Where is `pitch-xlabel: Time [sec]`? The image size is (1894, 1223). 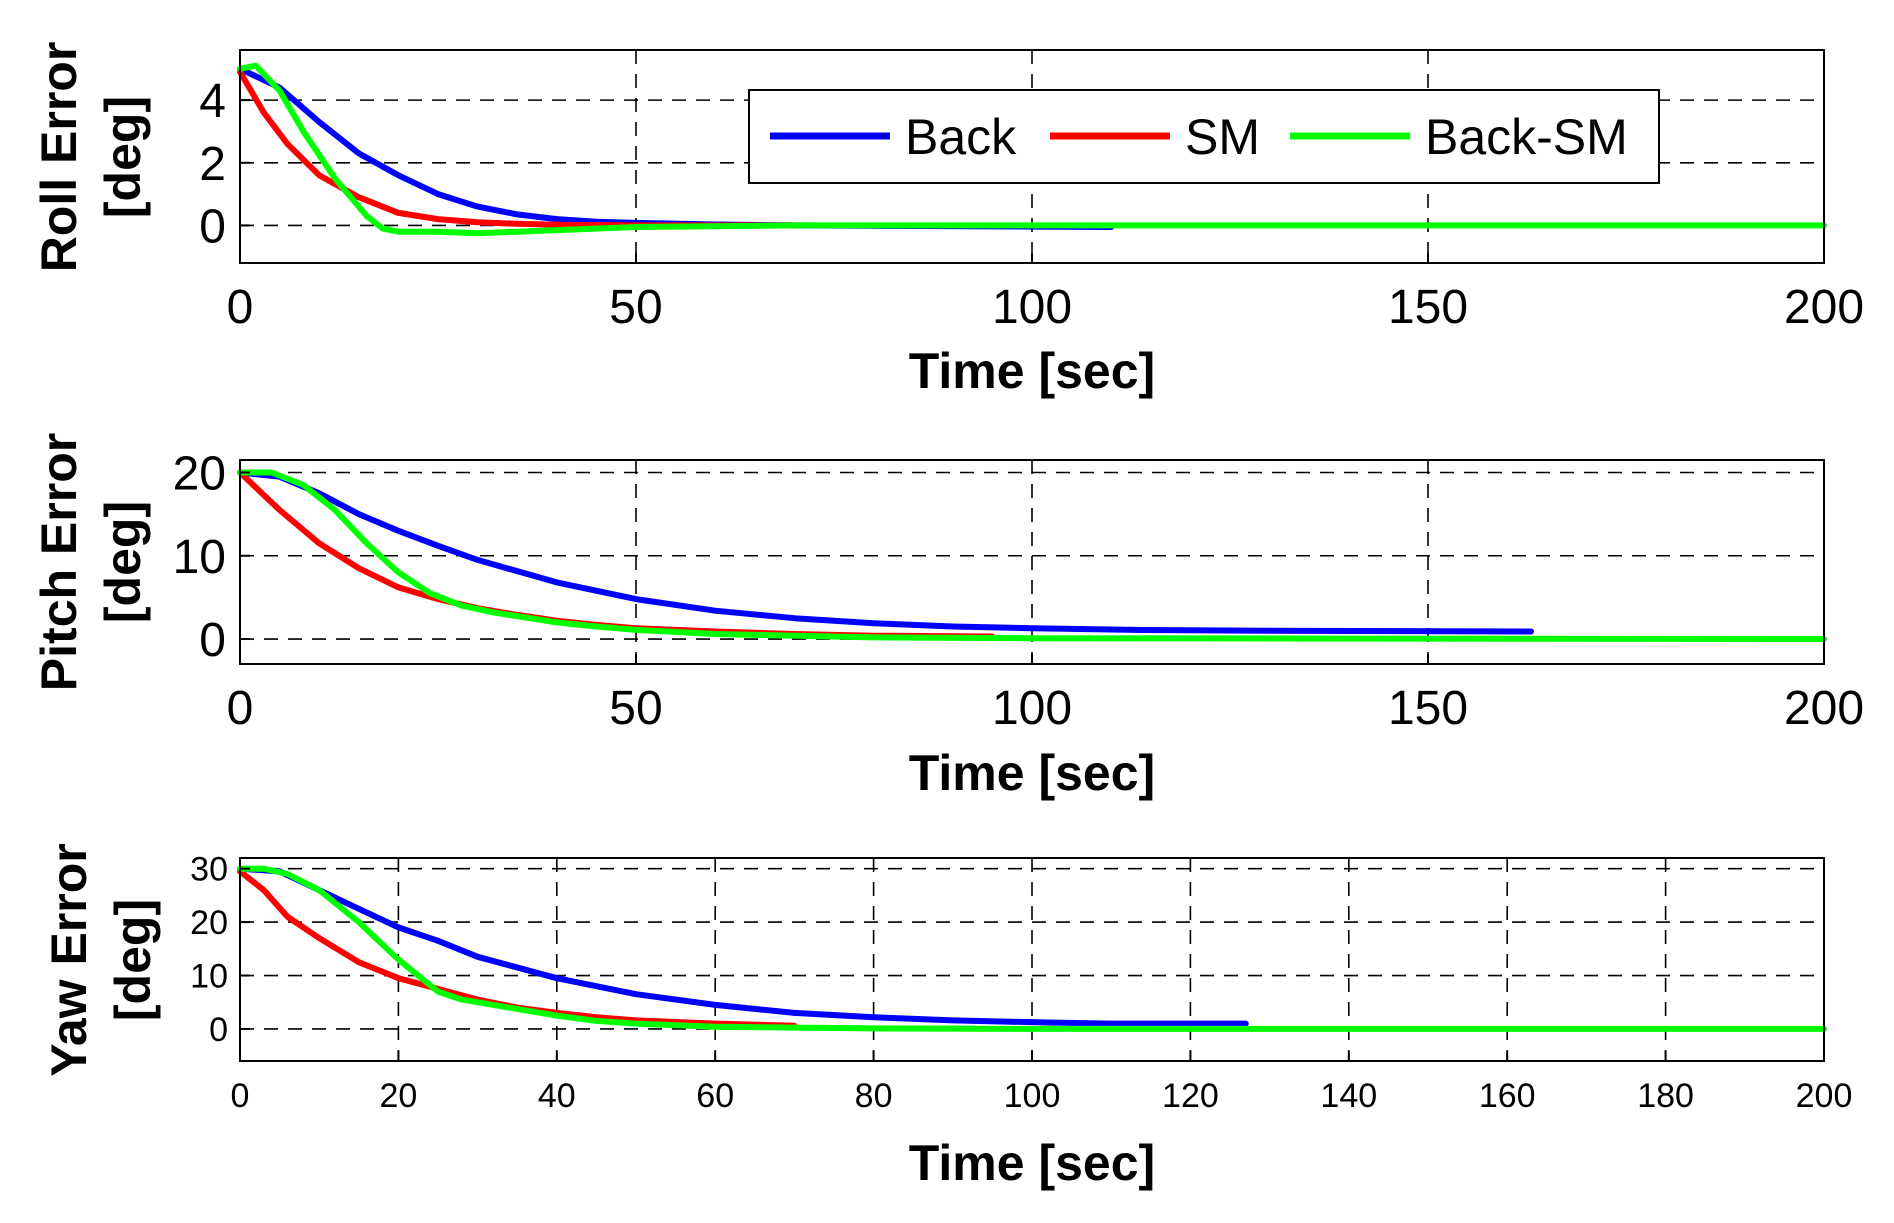
pitch-xlabel: Time [sec] is located at coordinates (1032, 773).